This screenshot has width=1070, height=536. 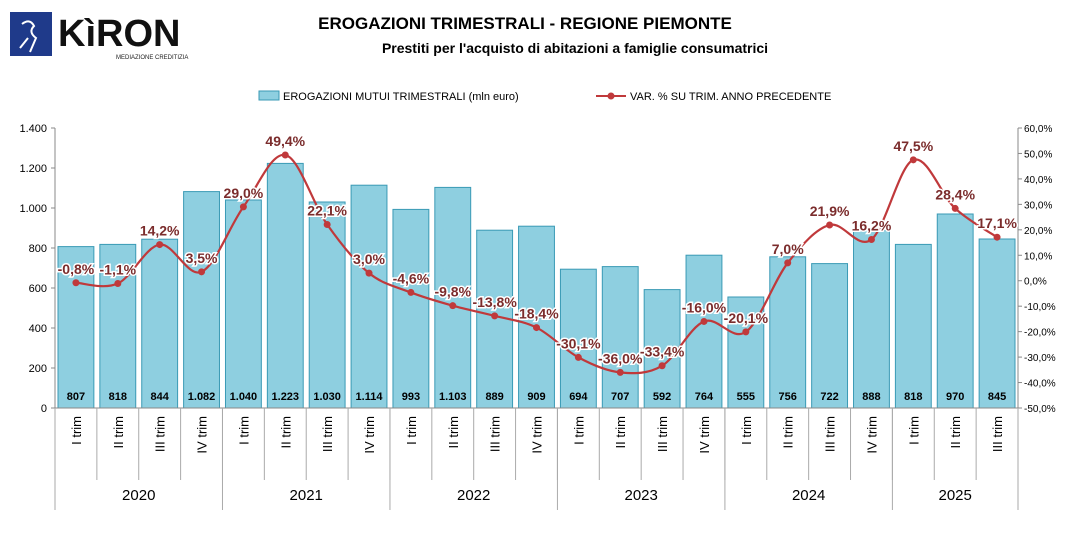 I want to click on line-value-label: 21,9%, so click(x=830, y=211).